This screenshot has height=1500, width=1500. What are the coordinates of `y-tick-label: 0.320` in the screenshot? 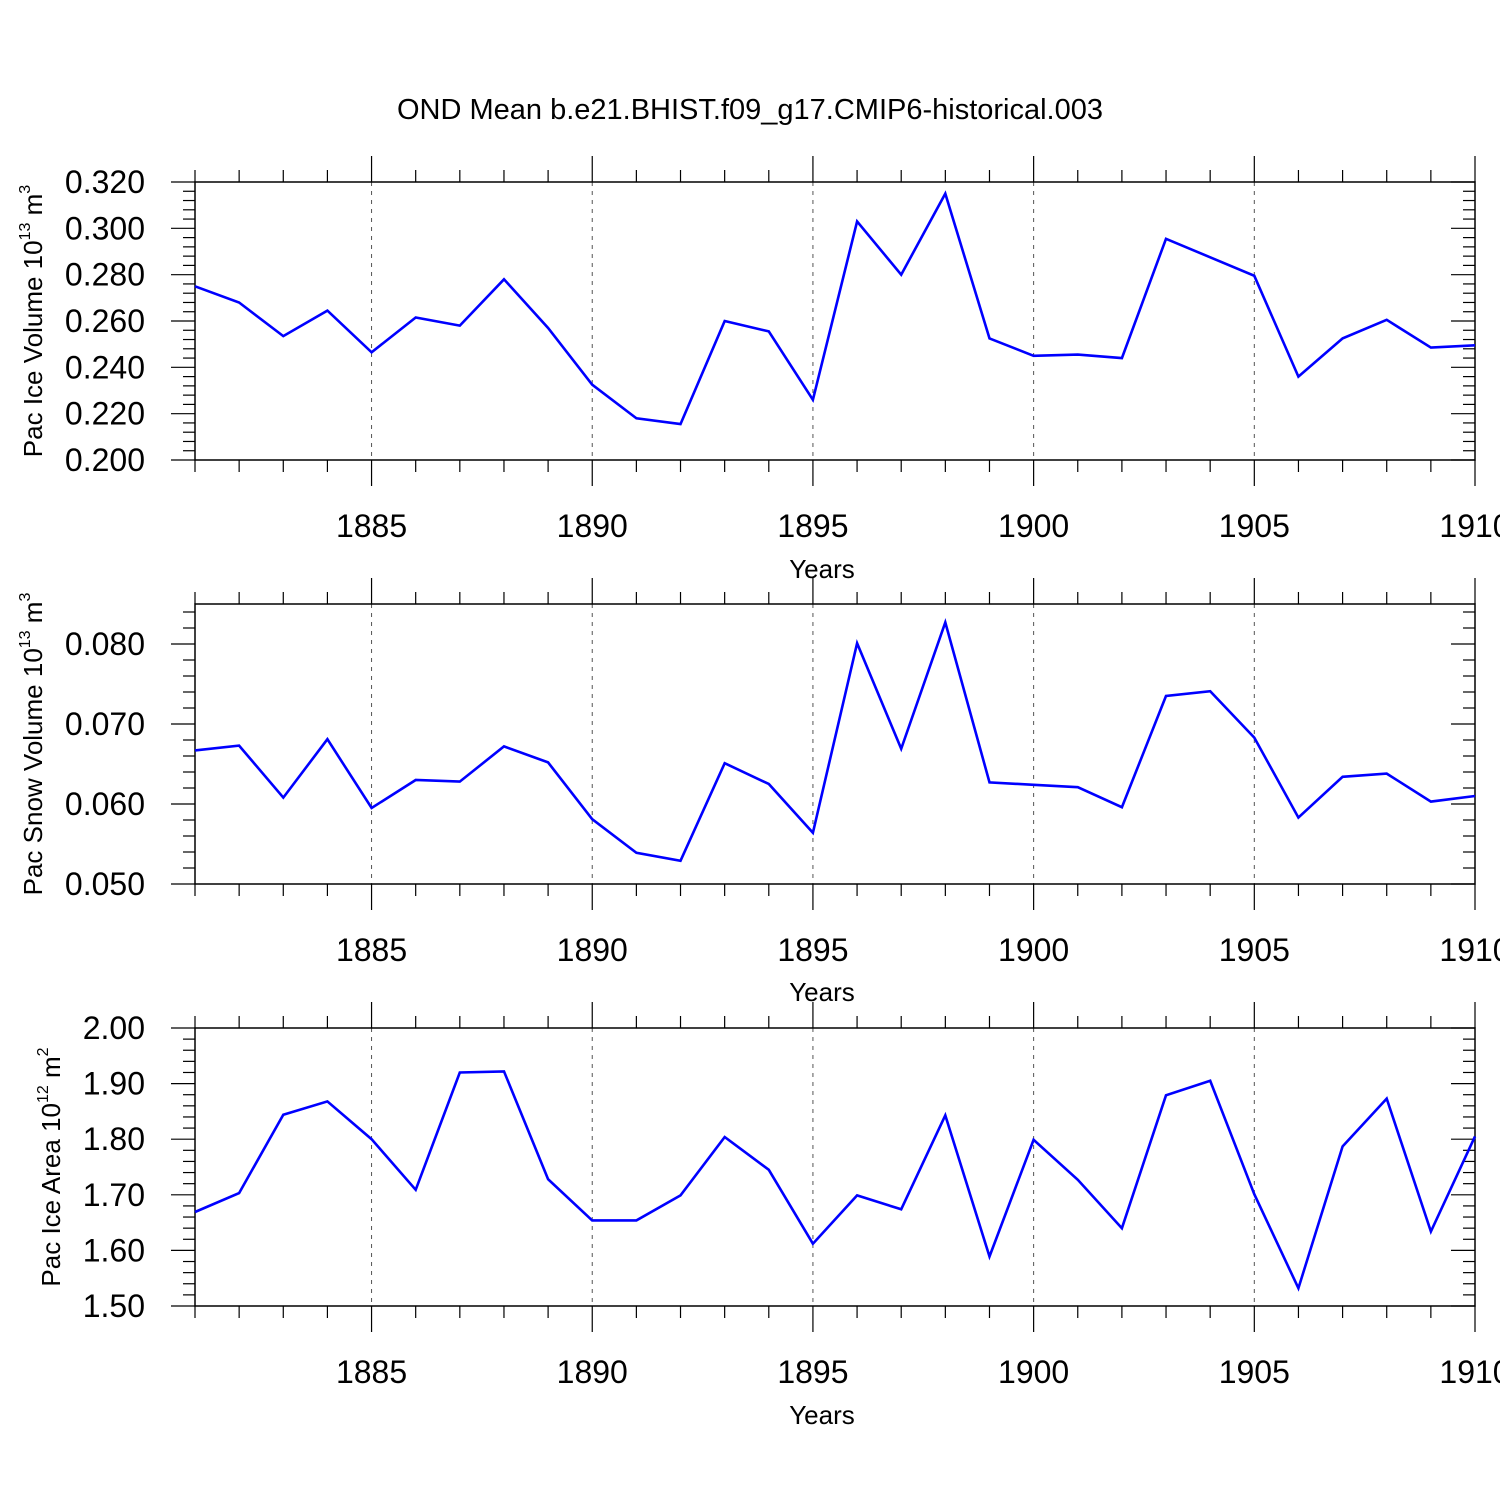 It's located at (105, 182).